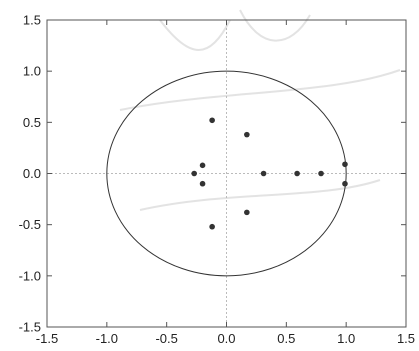 Image resolution: width=419 pixels, height=351 pixels. What do you see at coordinates (286, 338) in the screenshot?
I see `x-tick-label: 0.5` at bounding box center [286, 338].